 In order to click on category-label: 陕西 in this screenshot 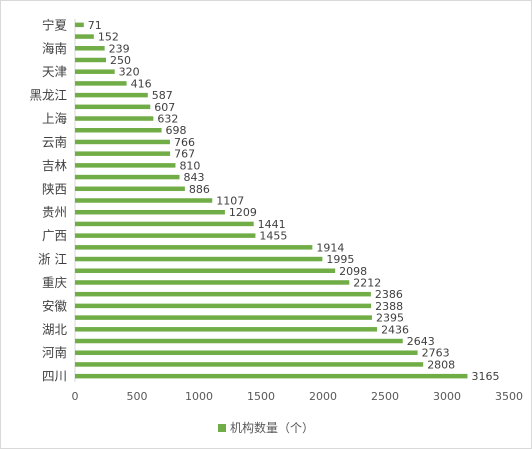, I will do `click(54, 188)`.